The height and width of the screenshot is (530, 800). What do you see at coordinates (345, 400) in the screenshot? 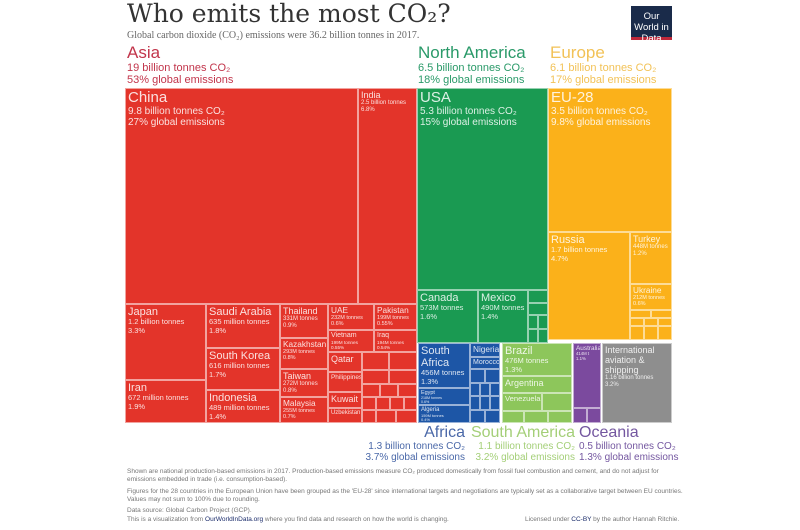
I see `treemap-cell-kuwait: Kuwait` at bounding box center [345, 400].